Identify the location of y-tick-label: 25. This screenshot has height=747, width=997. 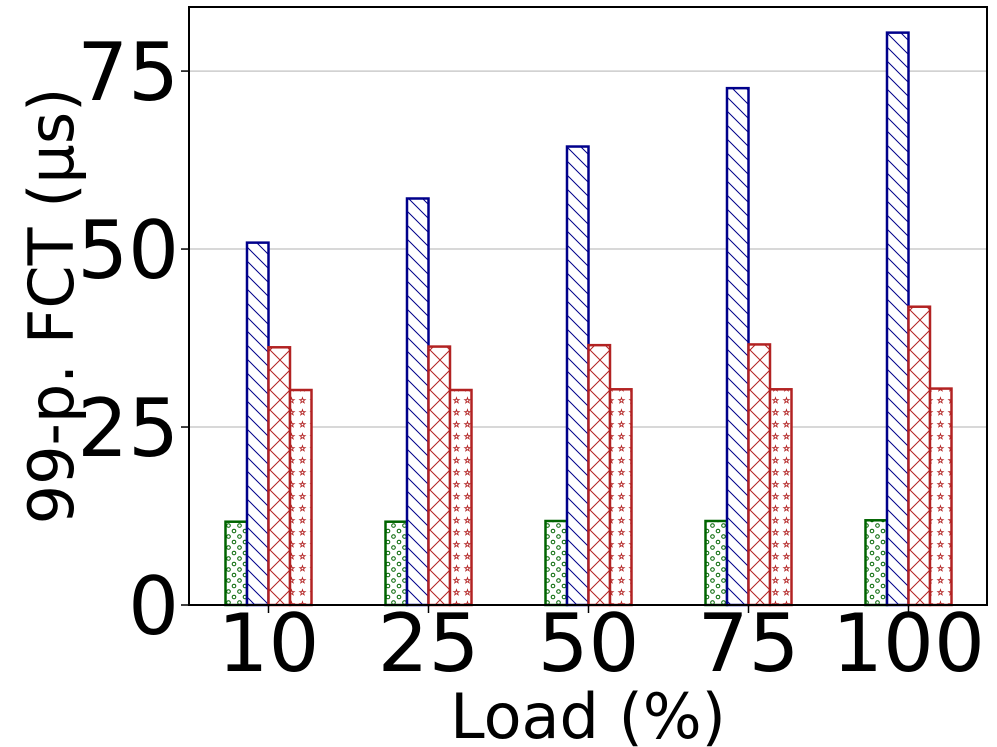
(128, 428).